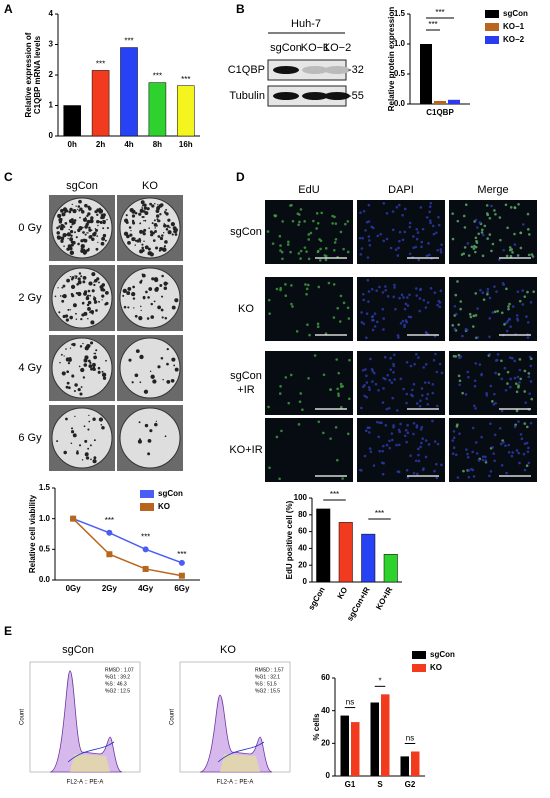 This screenshot has width=550, height=798. I want to click on legend-label: KO, so click(436, 667).